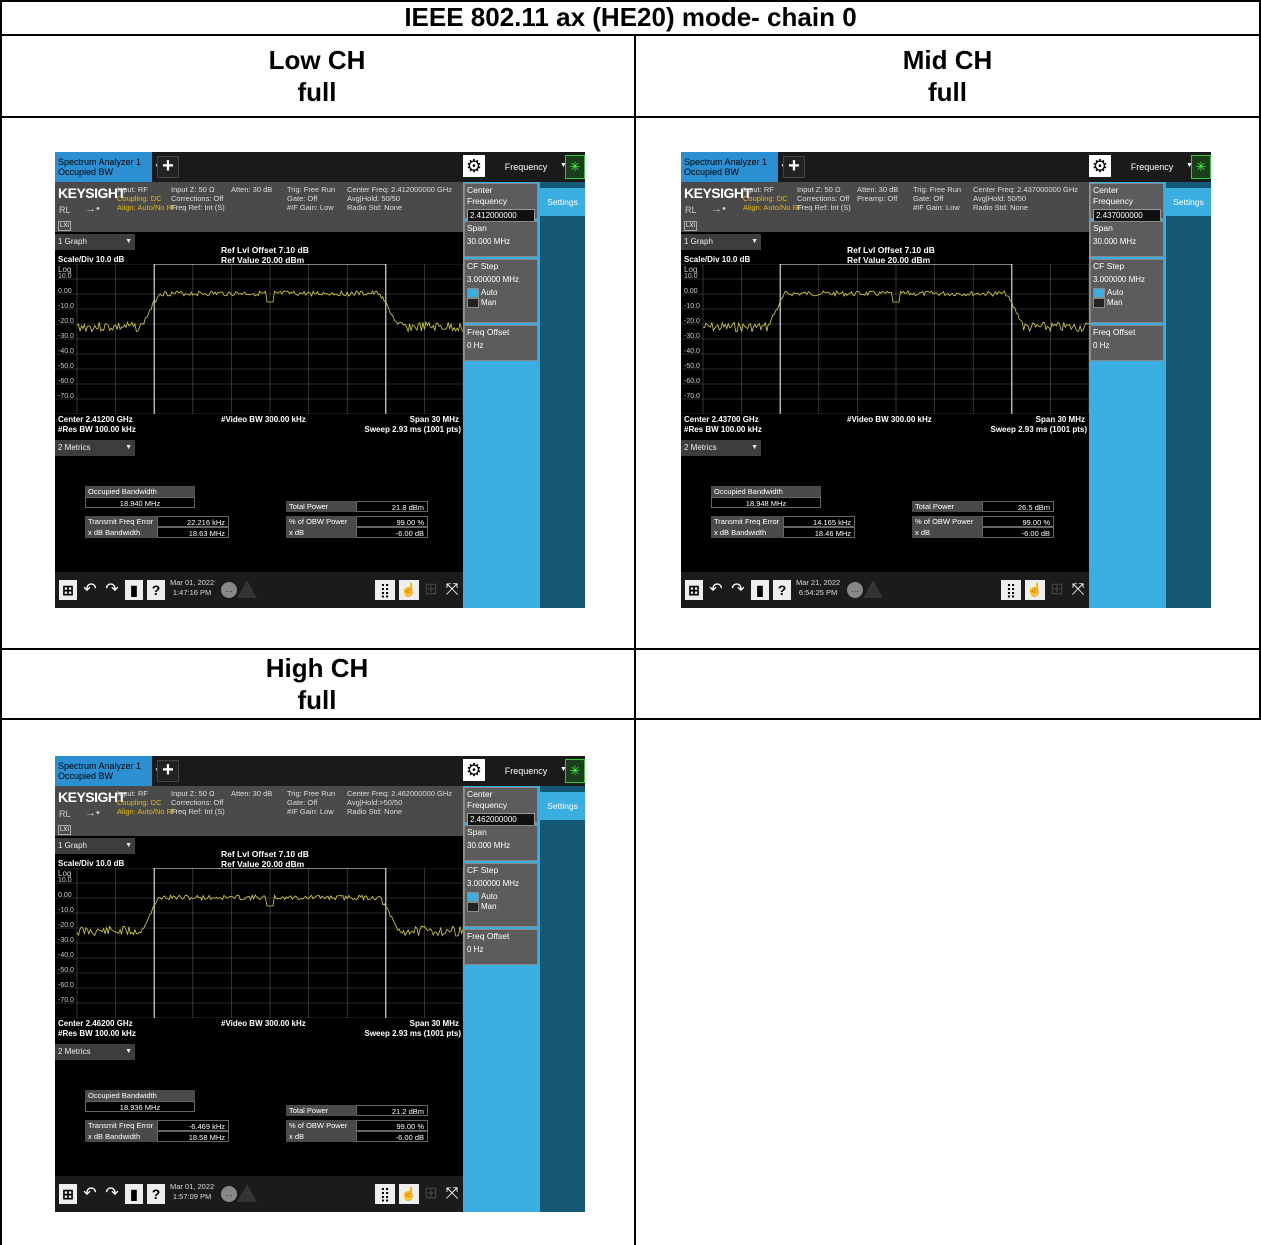  What do you see at coordinates (489, 241) in the screenshot?
I see `span-value: 30.000 MHz` at bounding box center [489, 241].